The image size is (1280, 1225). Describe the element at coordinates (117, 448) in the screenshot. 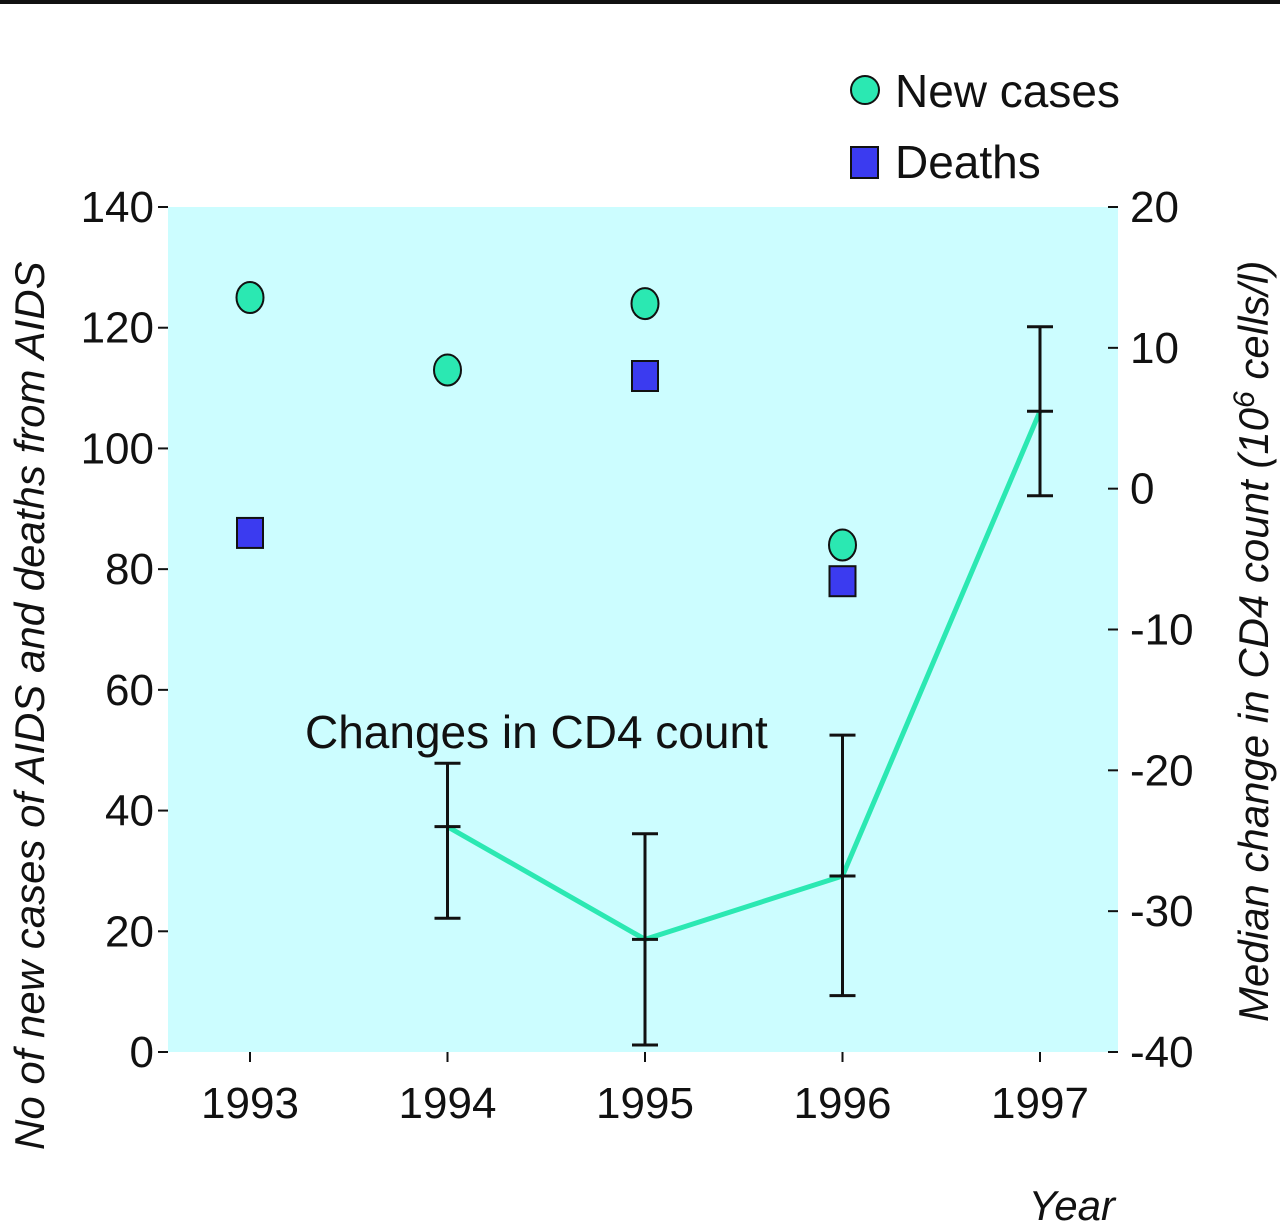

I see `left-tick-label: 100` at that location.